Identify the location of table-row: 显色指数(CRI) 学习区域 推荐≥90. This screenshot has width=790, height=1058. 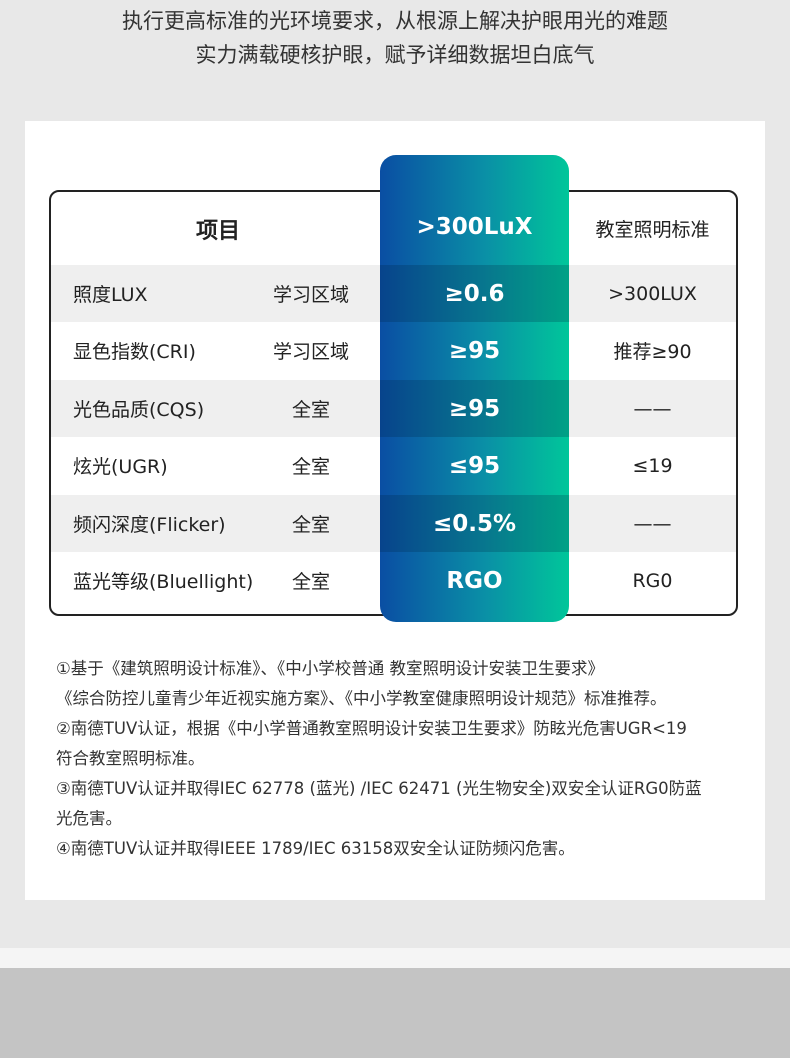
(393, 350).